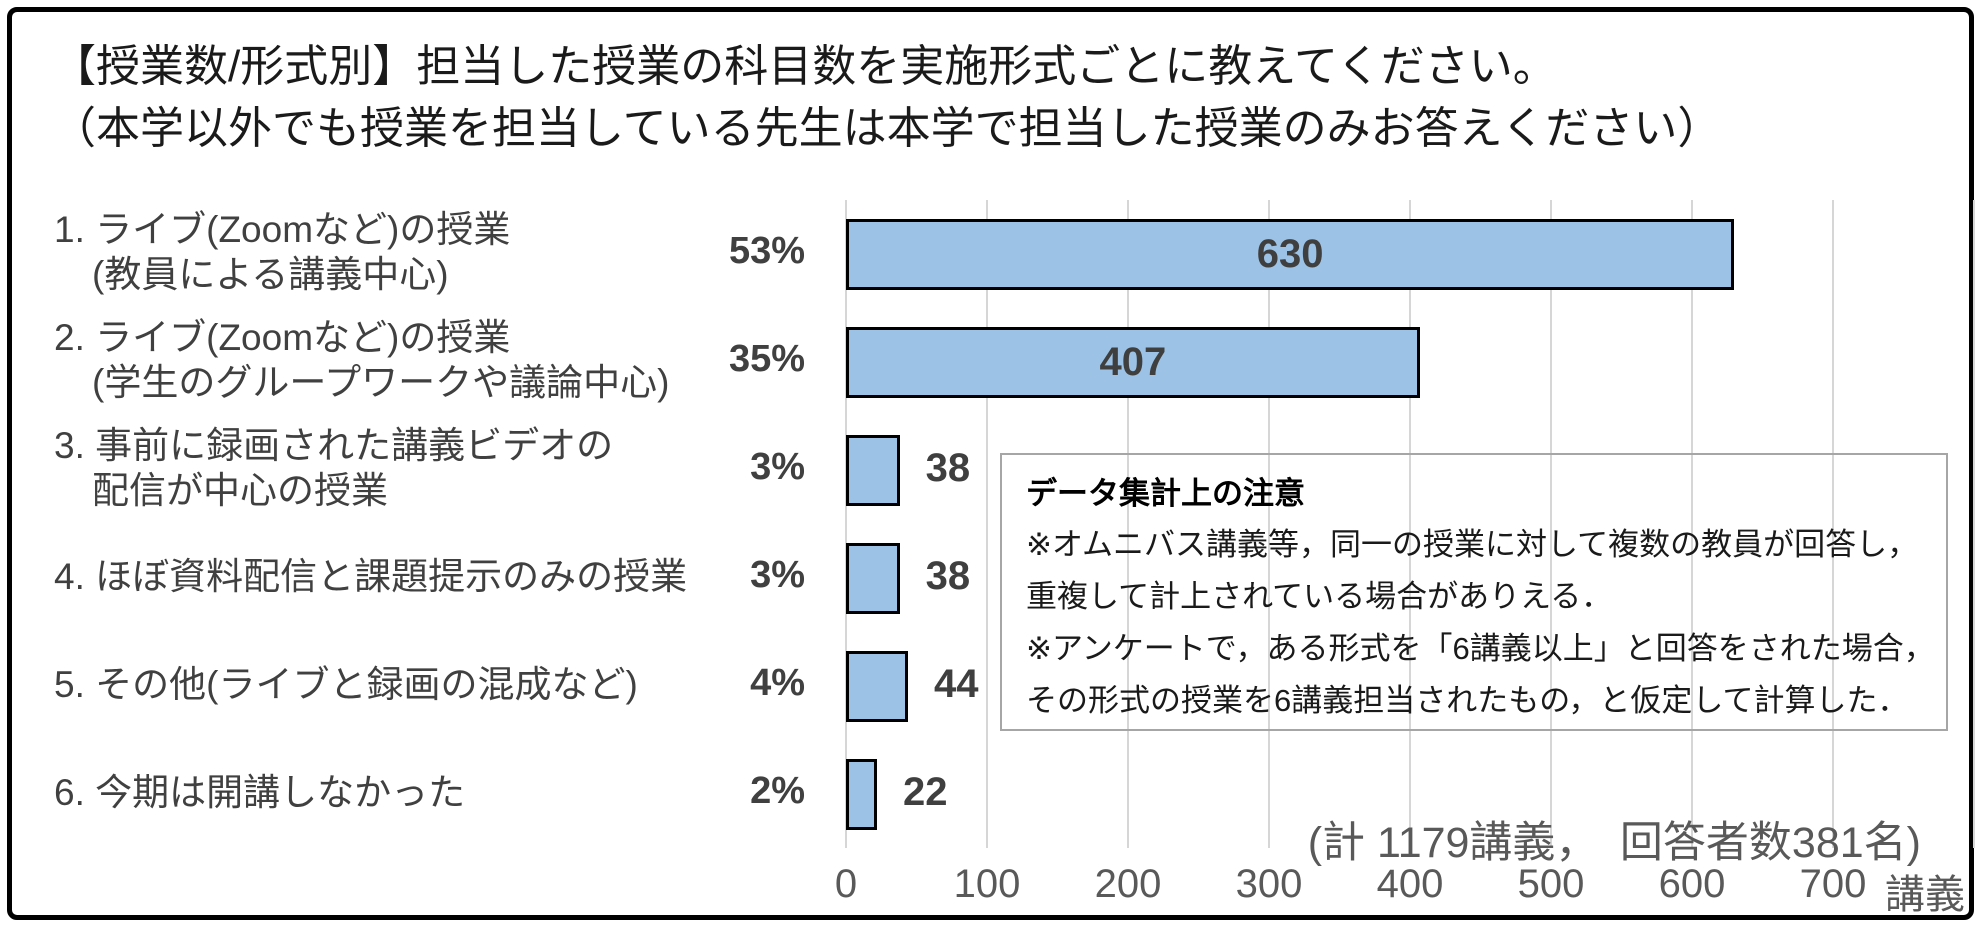 This screenshot has height=927, width=1981. I want to click on chart-title-line2: （本学以外でも授業を担当している先生は本学で担当した授業のみお答えください）, so click(887, 128).